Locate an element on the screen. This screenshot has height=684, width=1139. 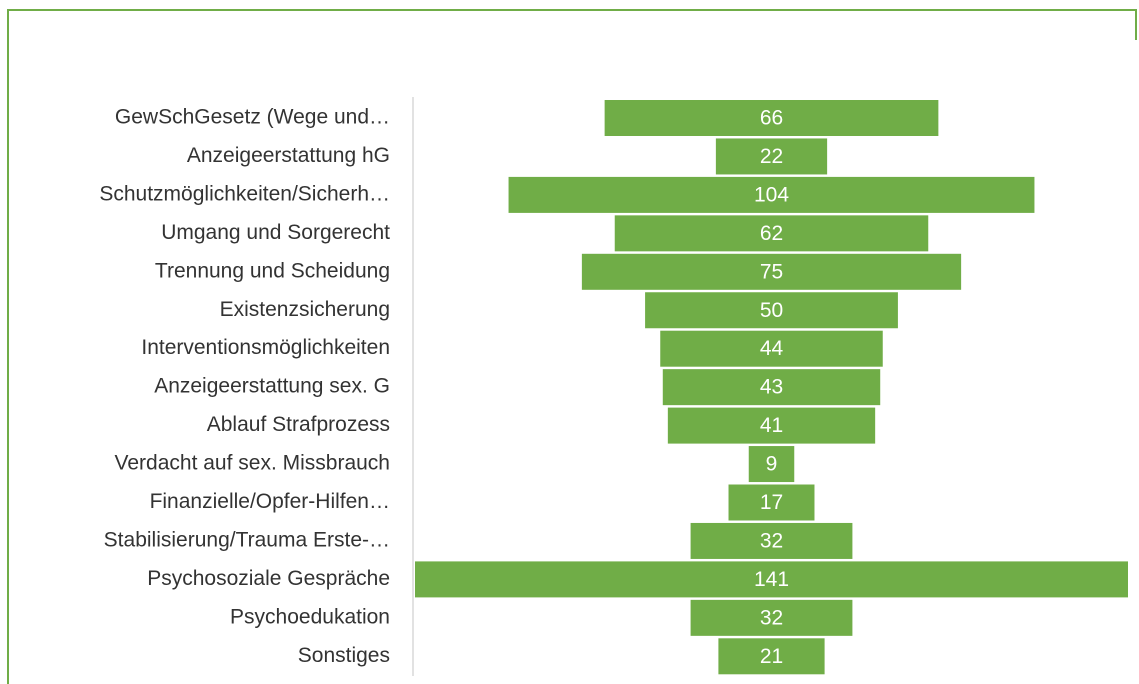
category-label: Ablauf Strafprozess is located at coordinates (298, 424).